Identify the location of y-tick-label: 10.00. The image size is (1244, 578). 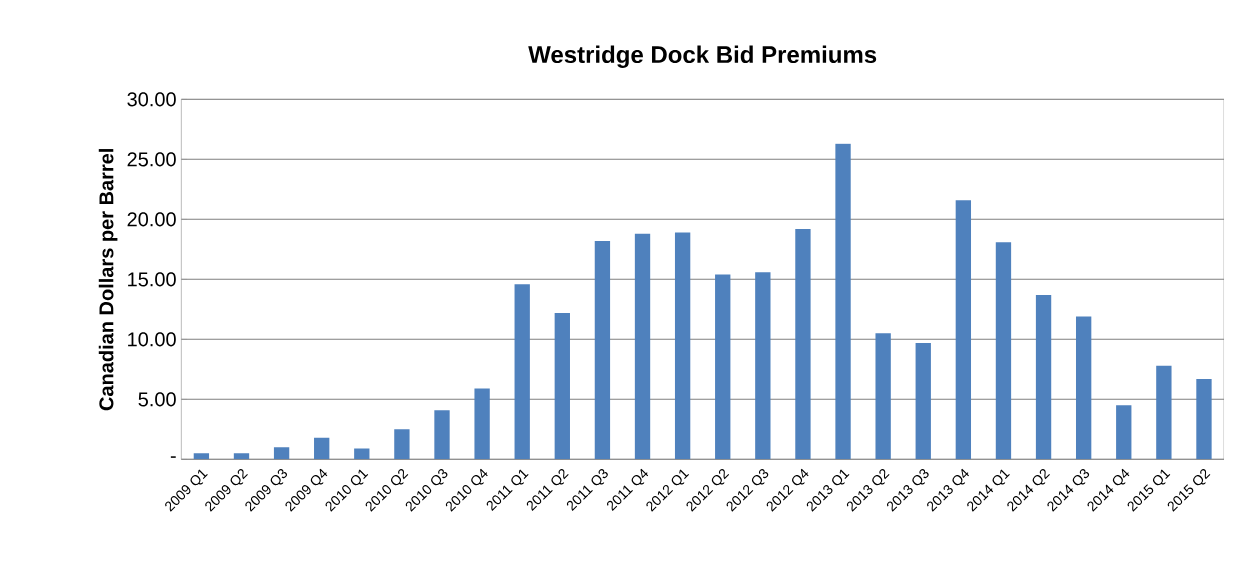
(152, 339).